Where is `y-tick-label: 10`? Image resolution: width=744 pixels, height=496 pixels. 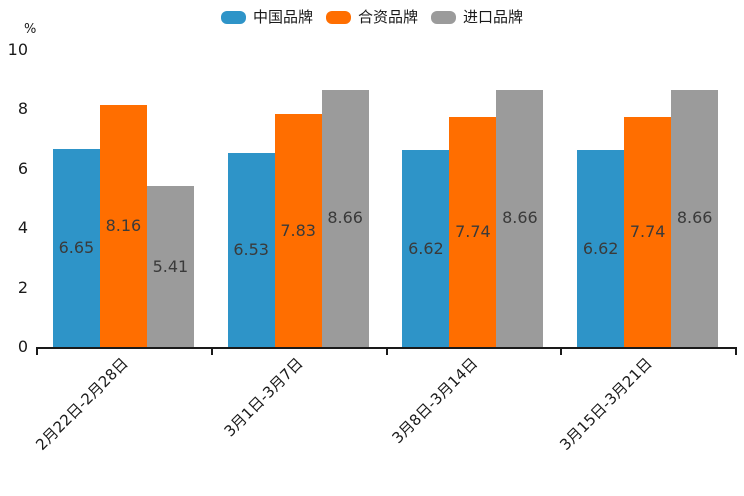 y-tick-label: 10 is located at coordinates (17, 49).